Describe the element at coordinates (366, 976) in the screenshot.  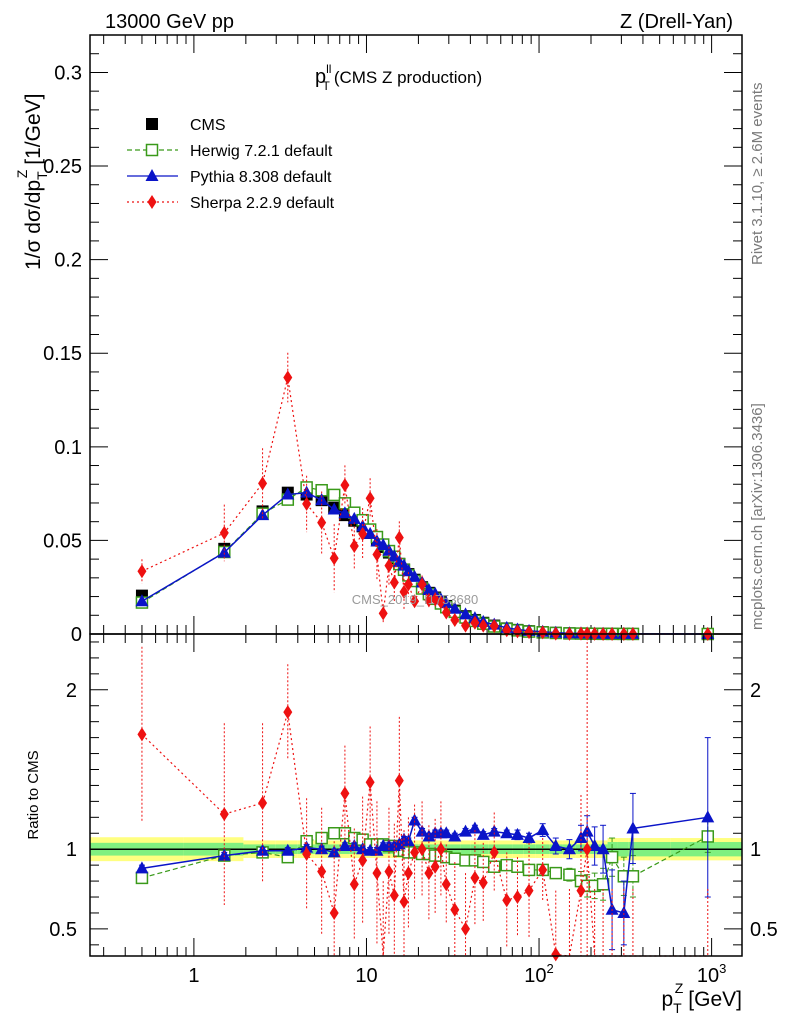
I see `x-tick-label: 10` at that location.